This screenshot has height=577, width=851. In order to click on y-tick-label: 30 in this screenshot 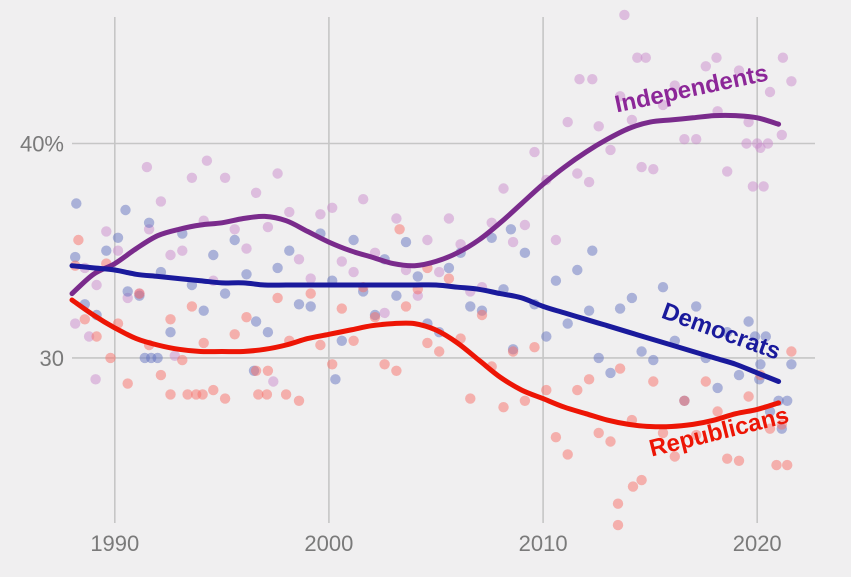, I will do `click(52, 358)`.